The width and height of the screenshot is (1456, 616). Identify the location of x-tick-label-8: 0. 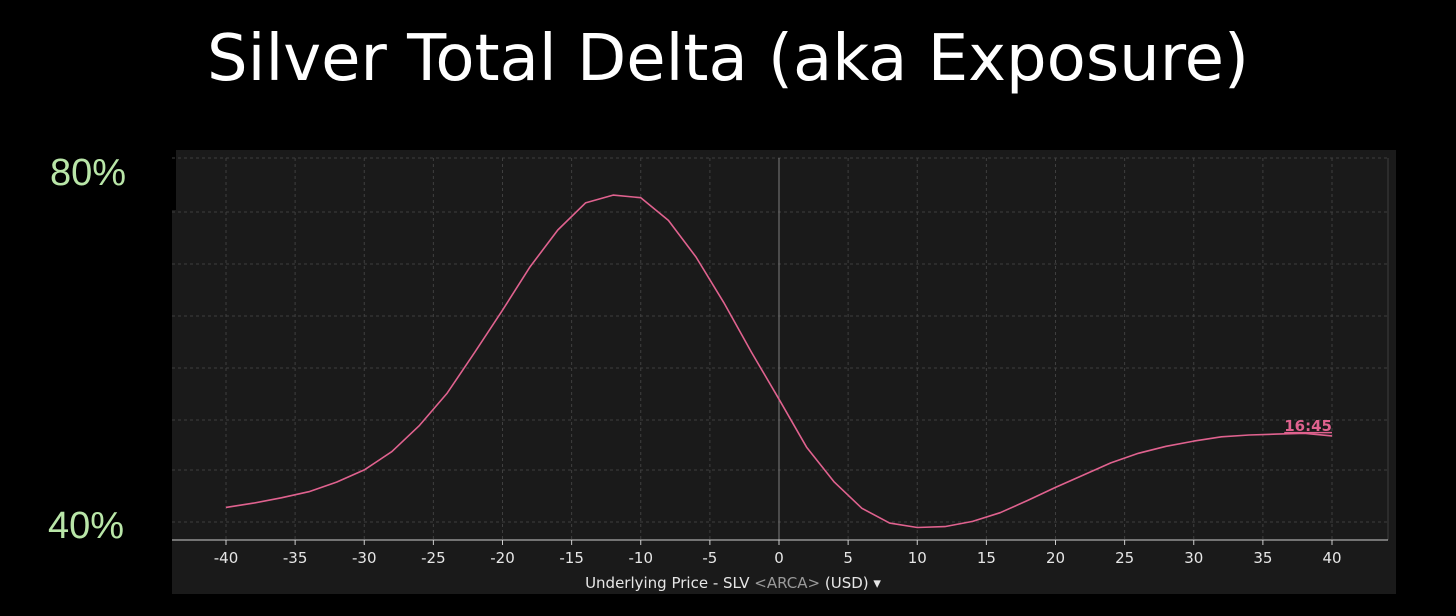
(779, 558).